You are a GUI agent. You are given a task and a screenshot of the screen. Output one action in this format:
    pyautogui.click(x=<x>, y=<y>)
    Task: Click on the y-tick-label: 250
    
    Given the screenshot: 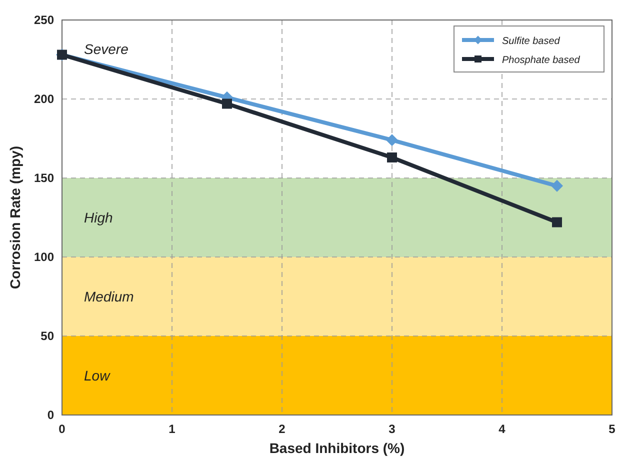 What is the action you would take?
    pyautogui.click(x=44, y=20)
    